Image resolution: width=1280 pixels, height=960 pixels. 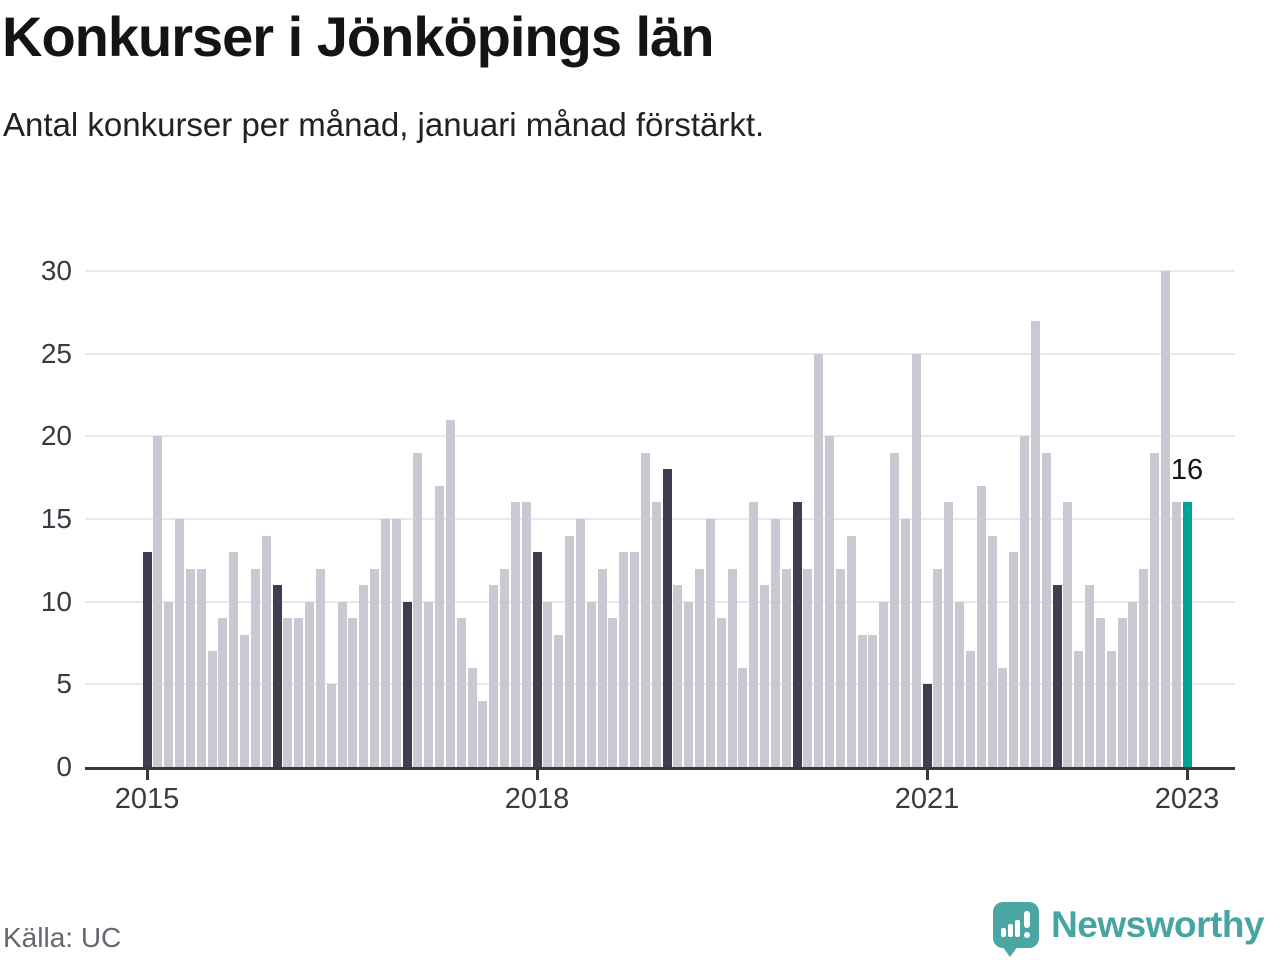 What do you see at coordinates (1187, 634) in the screenshot?
I see `bar-latest` at bounding box center [1187, 634].